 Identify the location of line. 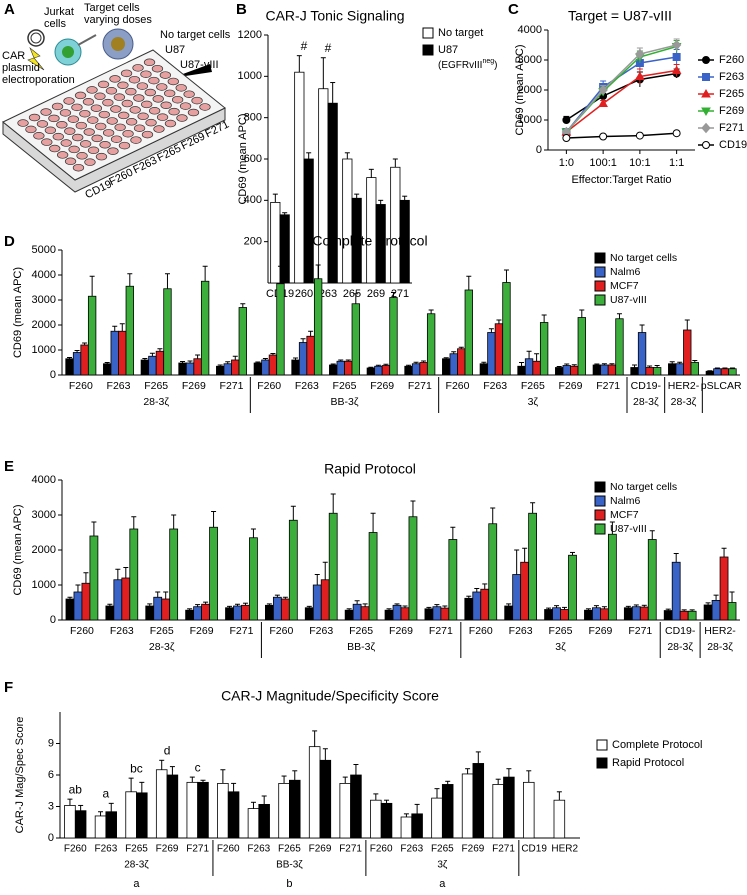
(621, 101).